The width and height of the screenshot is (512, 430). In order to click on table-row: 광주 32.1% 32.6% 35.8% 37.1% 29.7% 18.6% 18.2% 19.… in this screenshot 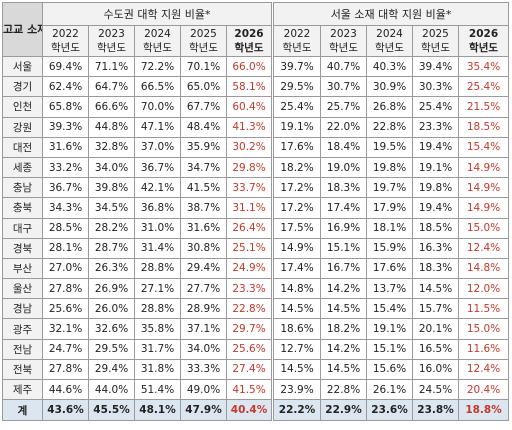, I will do `click(256, 329)`.